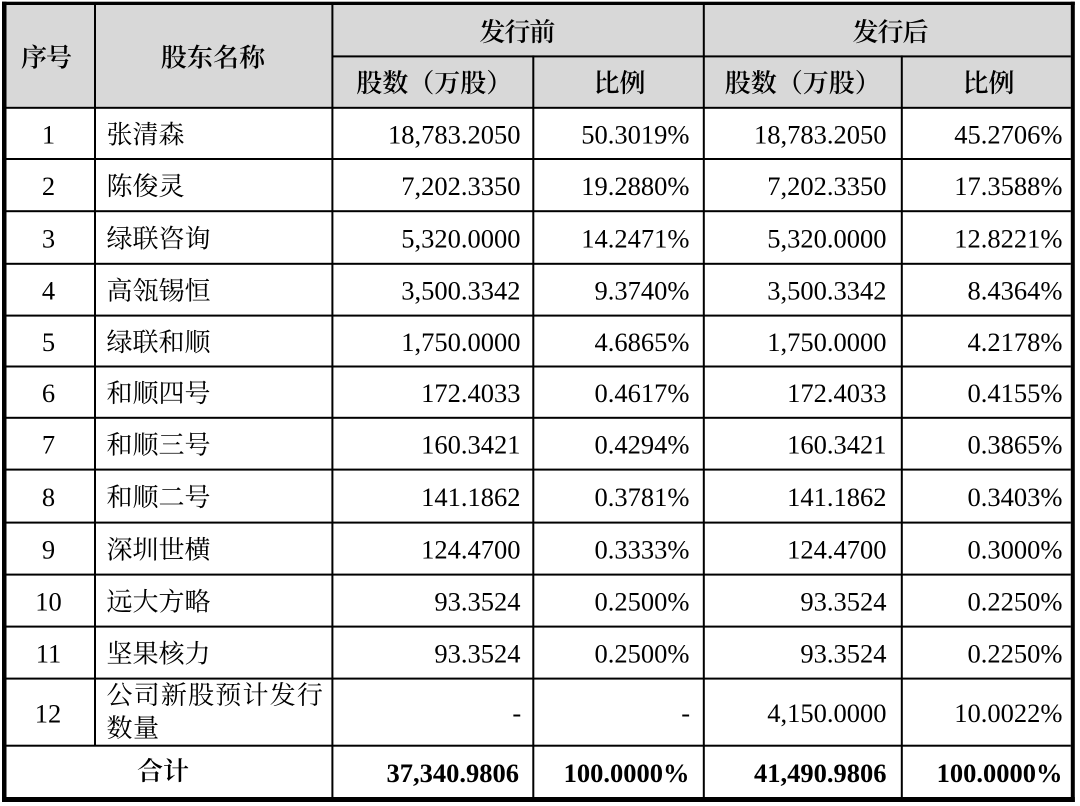 This screenshot has width=1080, height=806. I want to click on svg-text: 4.6865%, so click(642, 342).